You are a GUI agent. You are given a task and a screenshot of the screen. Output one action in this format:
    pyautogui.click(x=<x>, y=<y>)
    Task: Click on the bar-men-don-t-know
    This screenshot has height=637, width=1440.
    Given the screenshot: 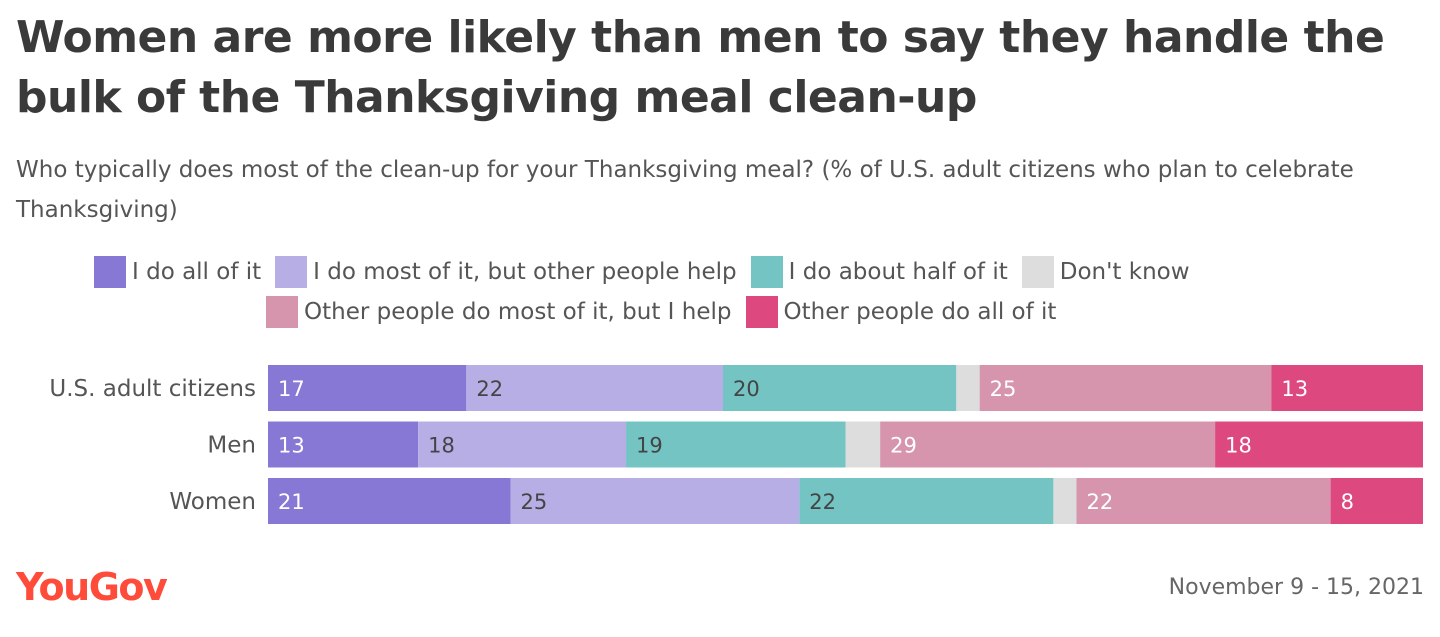 What is the action you would take?
    pyautogui.click(x=863, y=444)
    